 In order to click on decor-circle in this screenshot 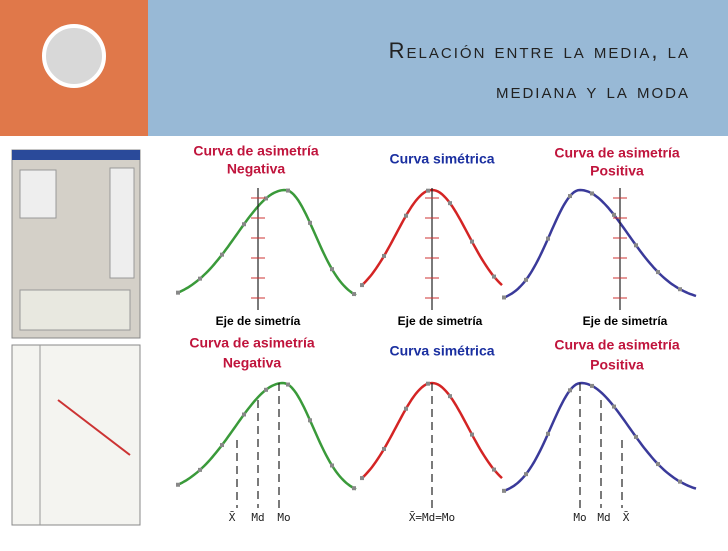, I will do `click(74, 56)`.